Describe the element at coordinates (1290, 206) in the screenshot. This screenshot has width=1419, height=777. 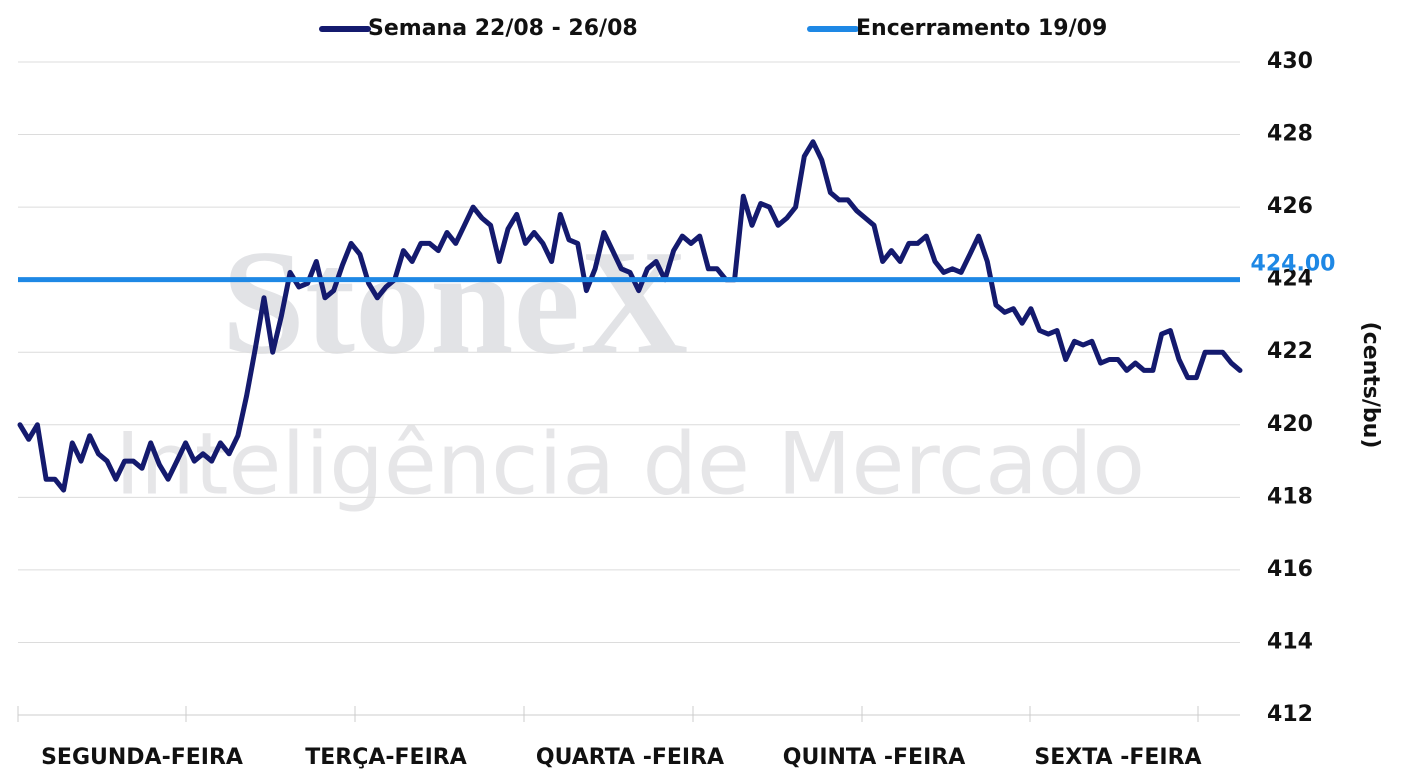
I see `y-tick-label: 426` at that location.